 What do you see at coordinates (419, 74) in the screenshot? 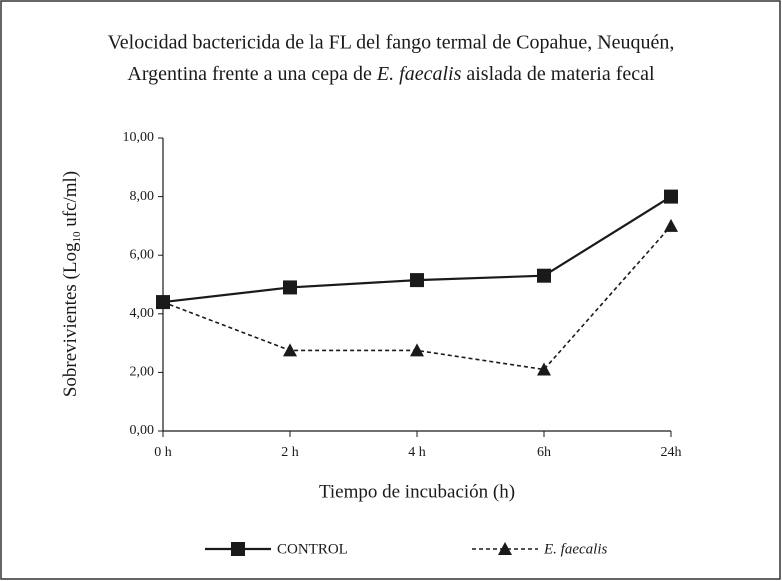
I see `title-part: E. faecalis` at bounding box center [419, 74].